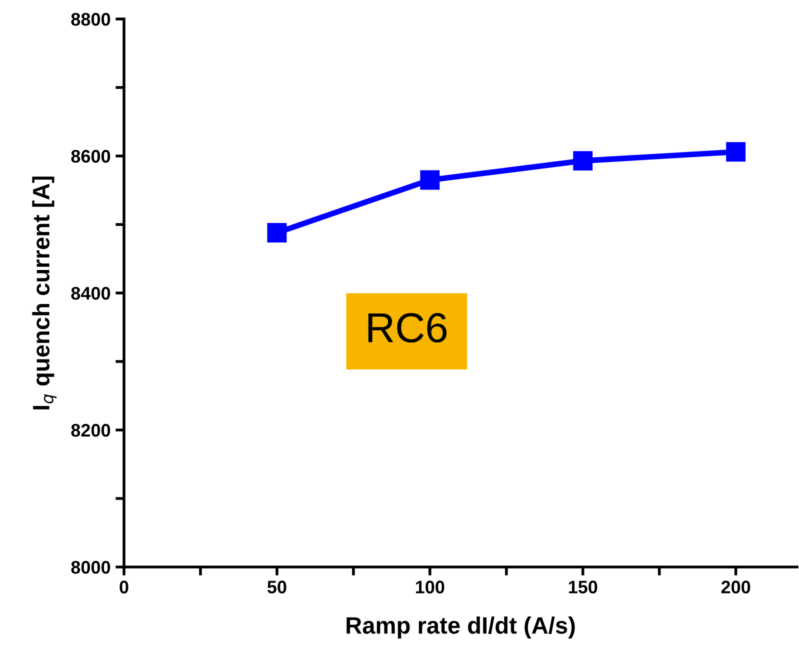  Describe the element at coordinates (90, 430) in the screenshot. I see `y-tick-label: 8200` at that location.